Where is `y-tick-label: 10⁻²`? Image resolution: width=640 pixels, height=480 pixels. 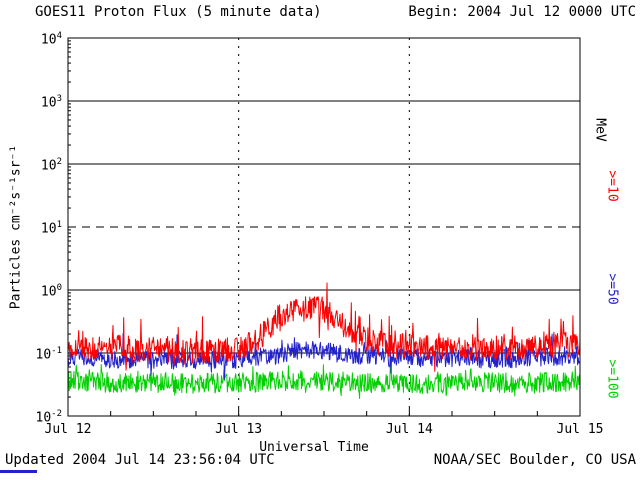 y-tick-label: 10⁻² is located at coordinates (49, 417).